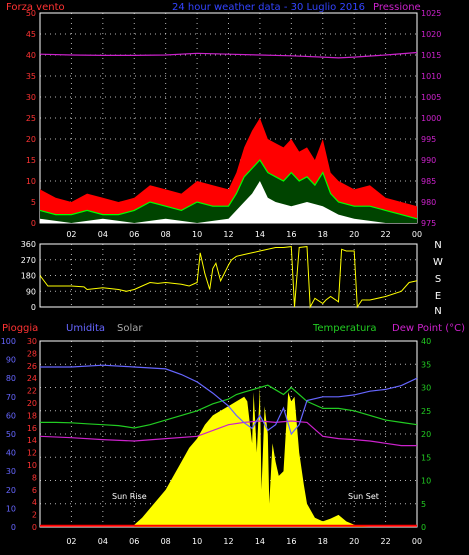  Describe the element at coordinates (417, 234) in the screenshot. I see `hour-tick-top: 00` at that location.